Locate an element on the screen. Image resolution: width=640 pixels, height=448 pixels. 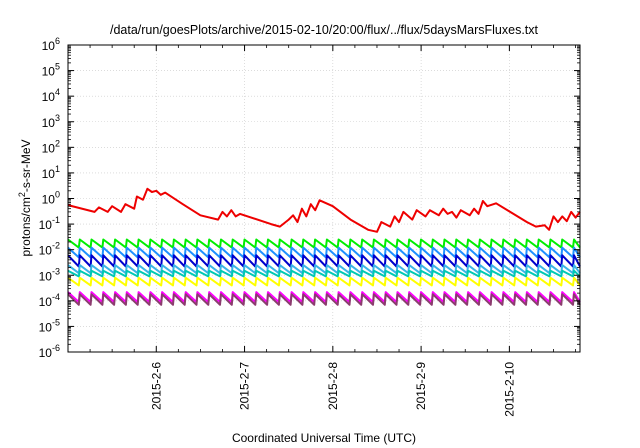
y-tick-label: 10⁻⁴ is located at coordinates (49, 300).